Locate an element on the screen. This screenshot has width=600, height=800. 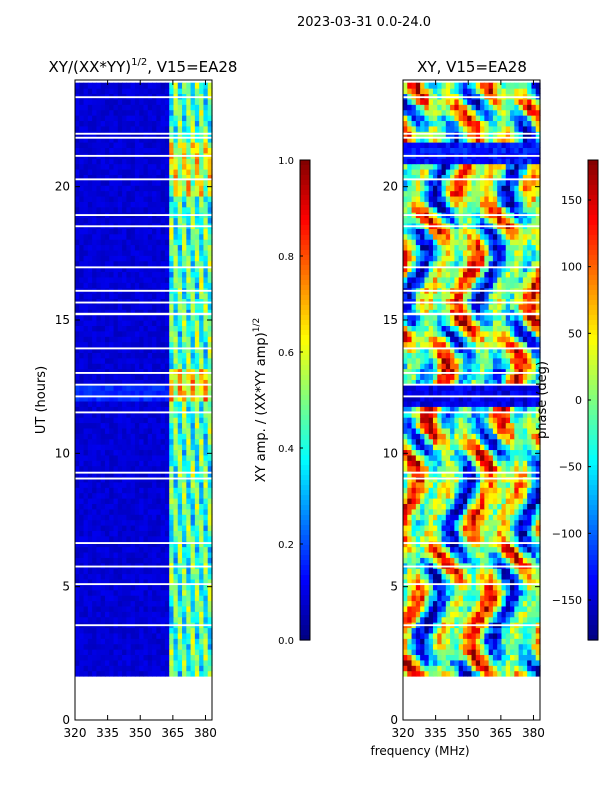
left-title-main: XY/(XX*YY) is located at coordinates (90, 67).